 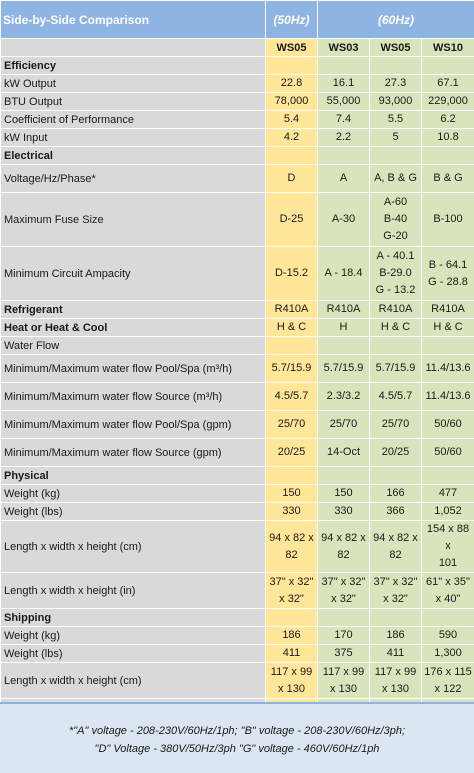 I want to click on section-label: Electrical, so click(x=133, y=155).